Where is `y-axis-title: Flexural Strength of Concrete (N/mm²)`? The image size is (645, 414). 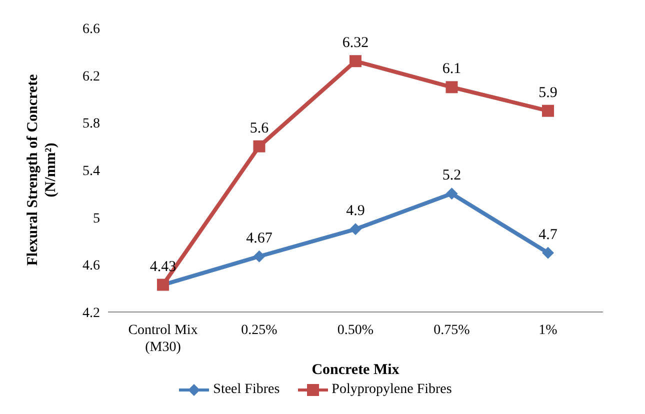
y-axis-title: Flexural Strength of Concrete (N/mm²) is located at coordinates (42, 170).